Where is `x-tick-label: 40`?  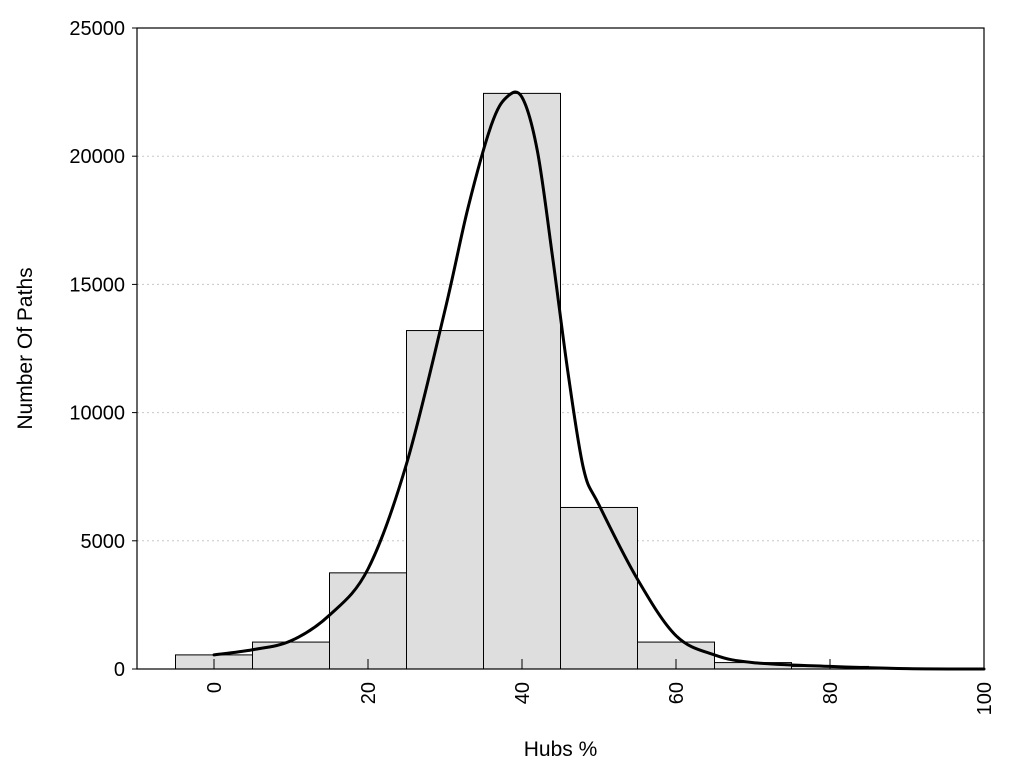
x-tick-label: 40 is located at coordinates (523, 693).